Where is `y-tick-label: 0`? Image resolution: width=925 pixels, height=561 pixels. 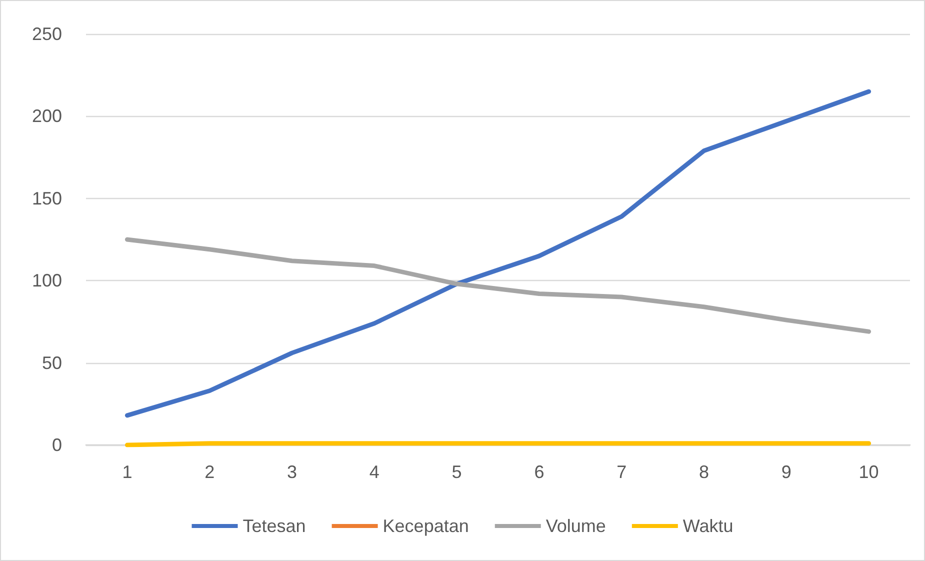 y-tick-label: 0 is located at coordinates (57, 445).